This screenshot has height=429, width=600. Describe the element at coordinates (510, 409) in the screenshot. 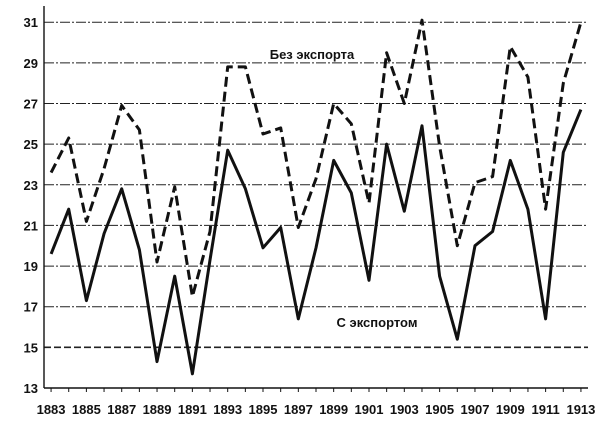

I see `x-tick-label-1909: 1909` at that location.